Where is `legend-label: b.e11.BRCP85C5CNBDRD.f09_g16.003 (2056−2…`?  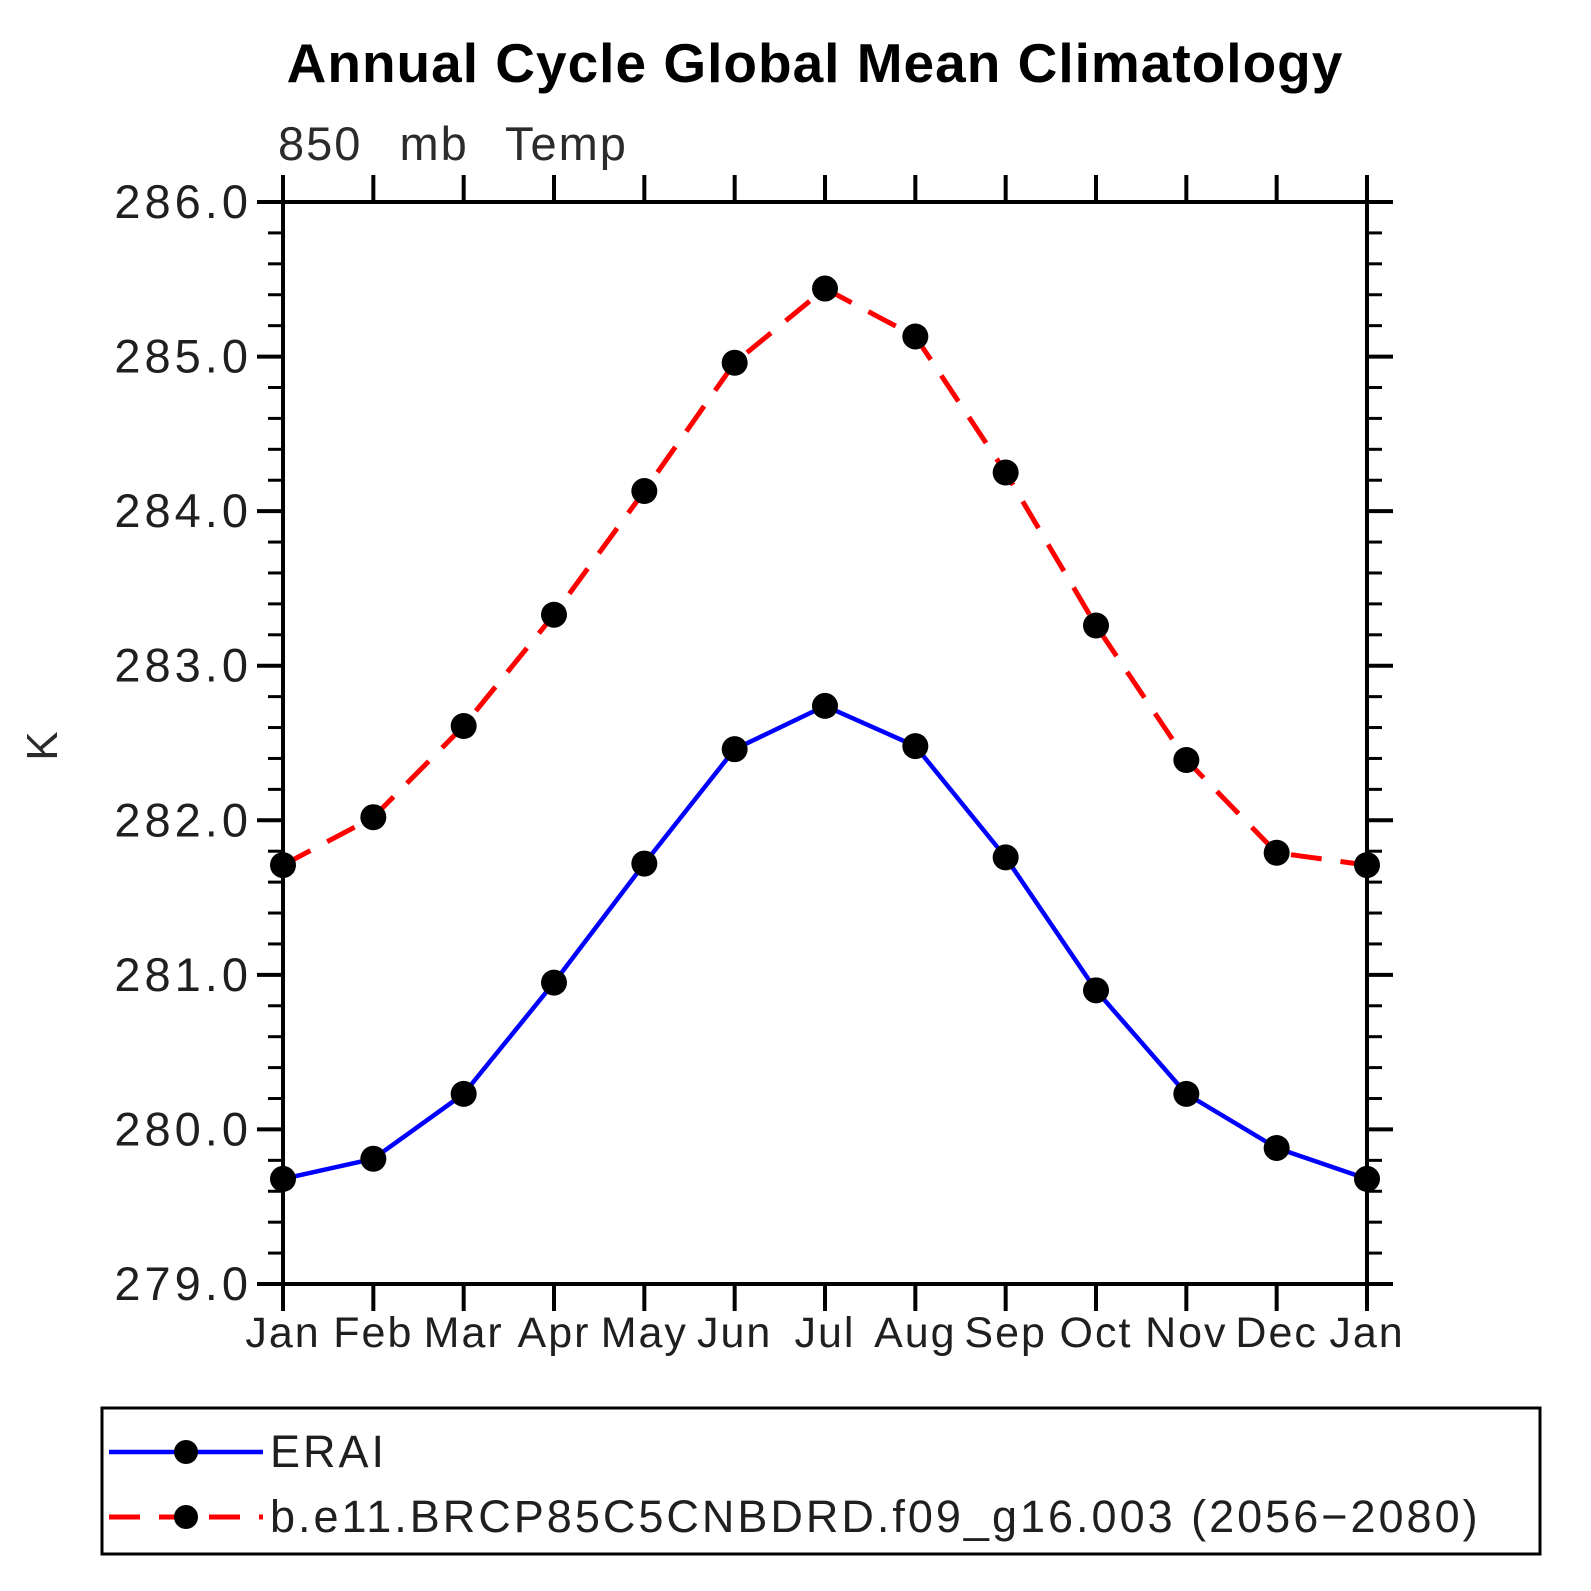 legend-label: b.e11.BRCP85C5CNBDRD.f09_g16.003 (2056−2… is located at coordinates (875, 1516).